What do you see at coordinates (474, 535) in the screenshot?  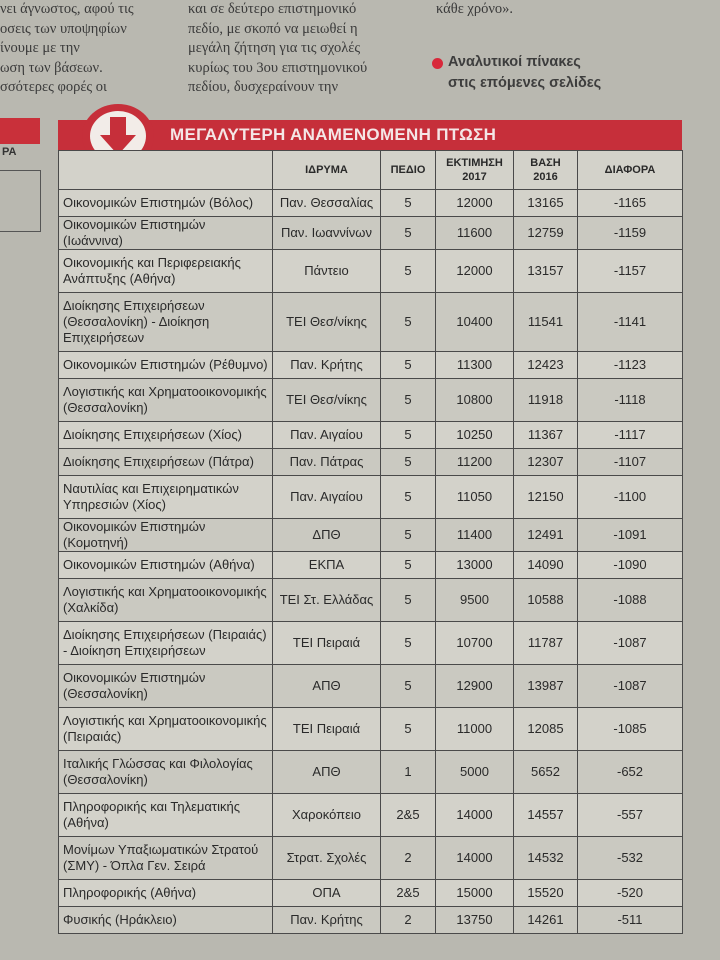 I see `table-cell: 11400` at bounding box center [474, 535].